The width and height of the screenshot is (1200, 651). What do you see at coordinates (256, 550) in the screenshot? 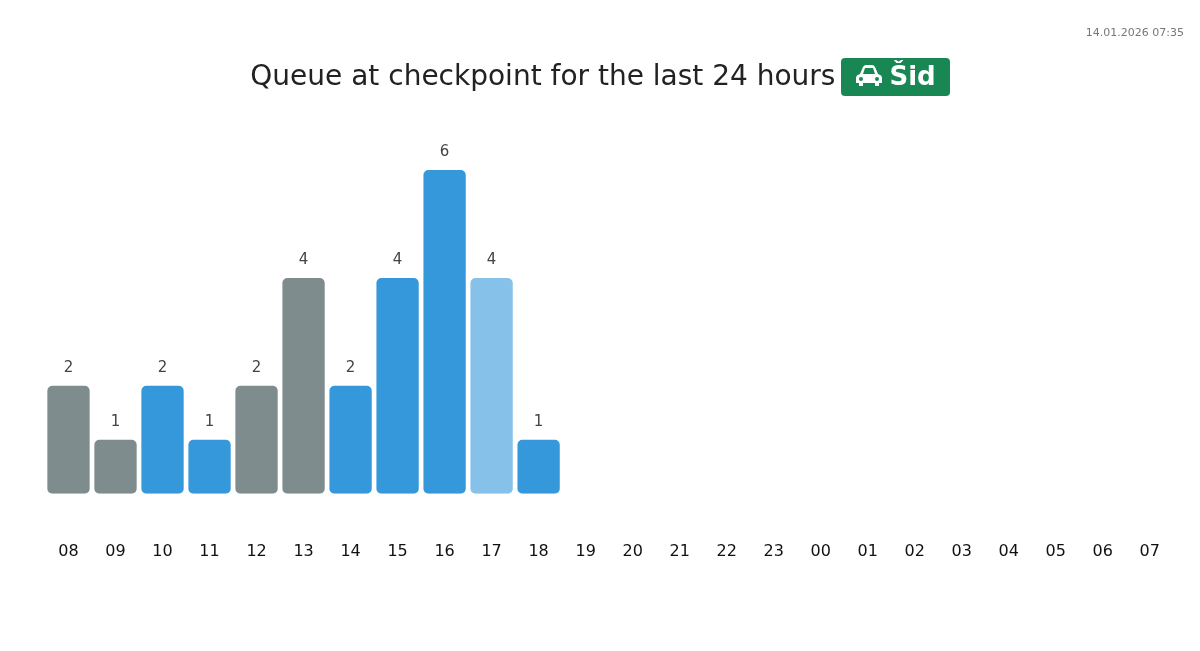
I see `x-tick-label: 12` at bounding box center [256, 550].